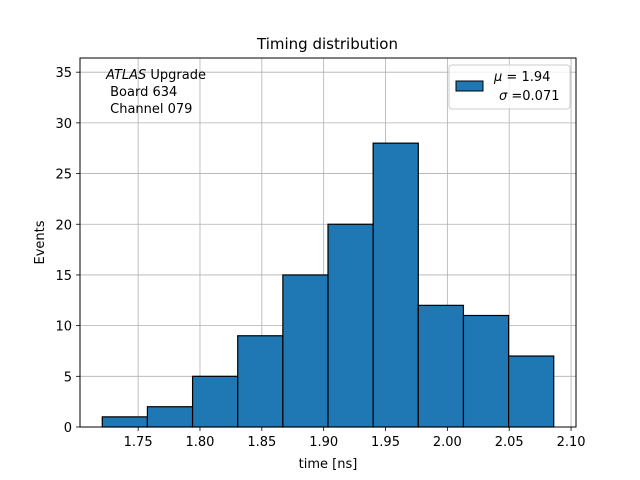 The height and width of the screenshot is (480, 640). Describe the element at coordinates (200, 442) in the screenshot. I see `x-tick-label: 1.80` at that location.